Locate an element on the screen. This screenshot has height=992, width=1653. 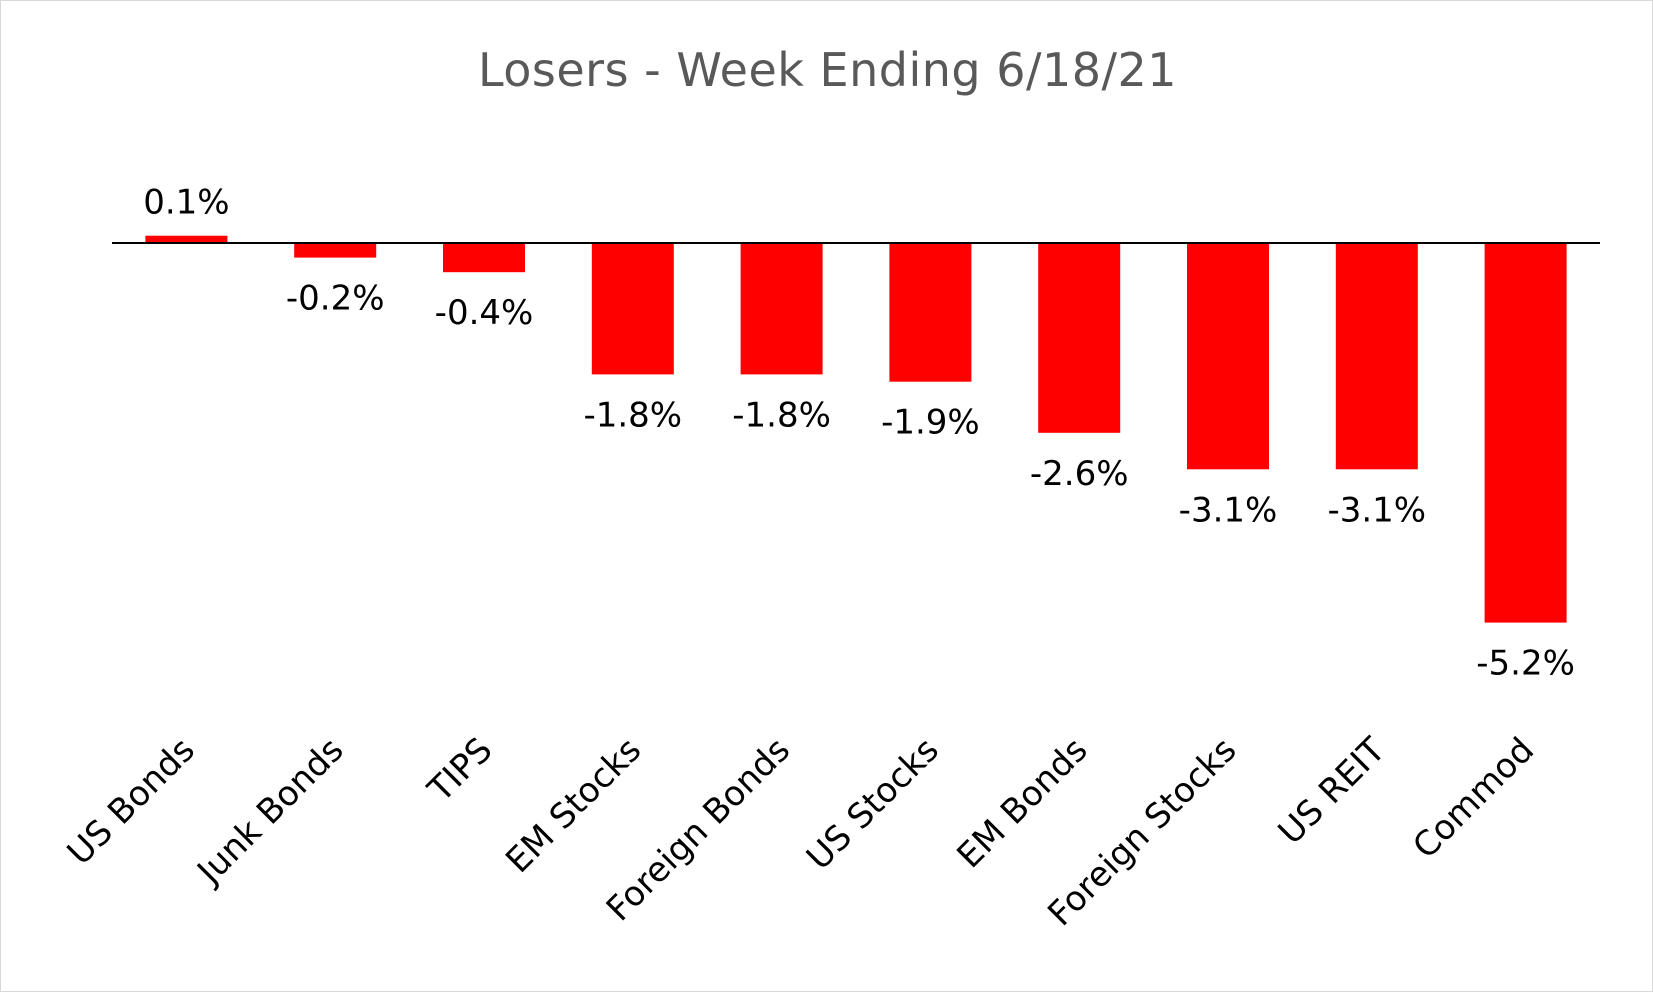
category-label: US REIT is located at coordinates (1332, 791).